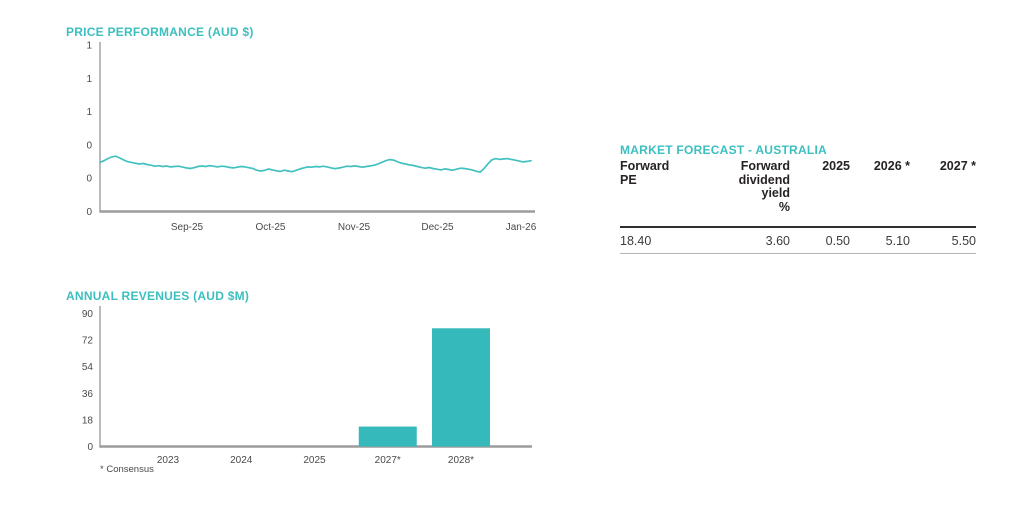  I want to click on y-axis-tick-label: 54, so click(88, 367).